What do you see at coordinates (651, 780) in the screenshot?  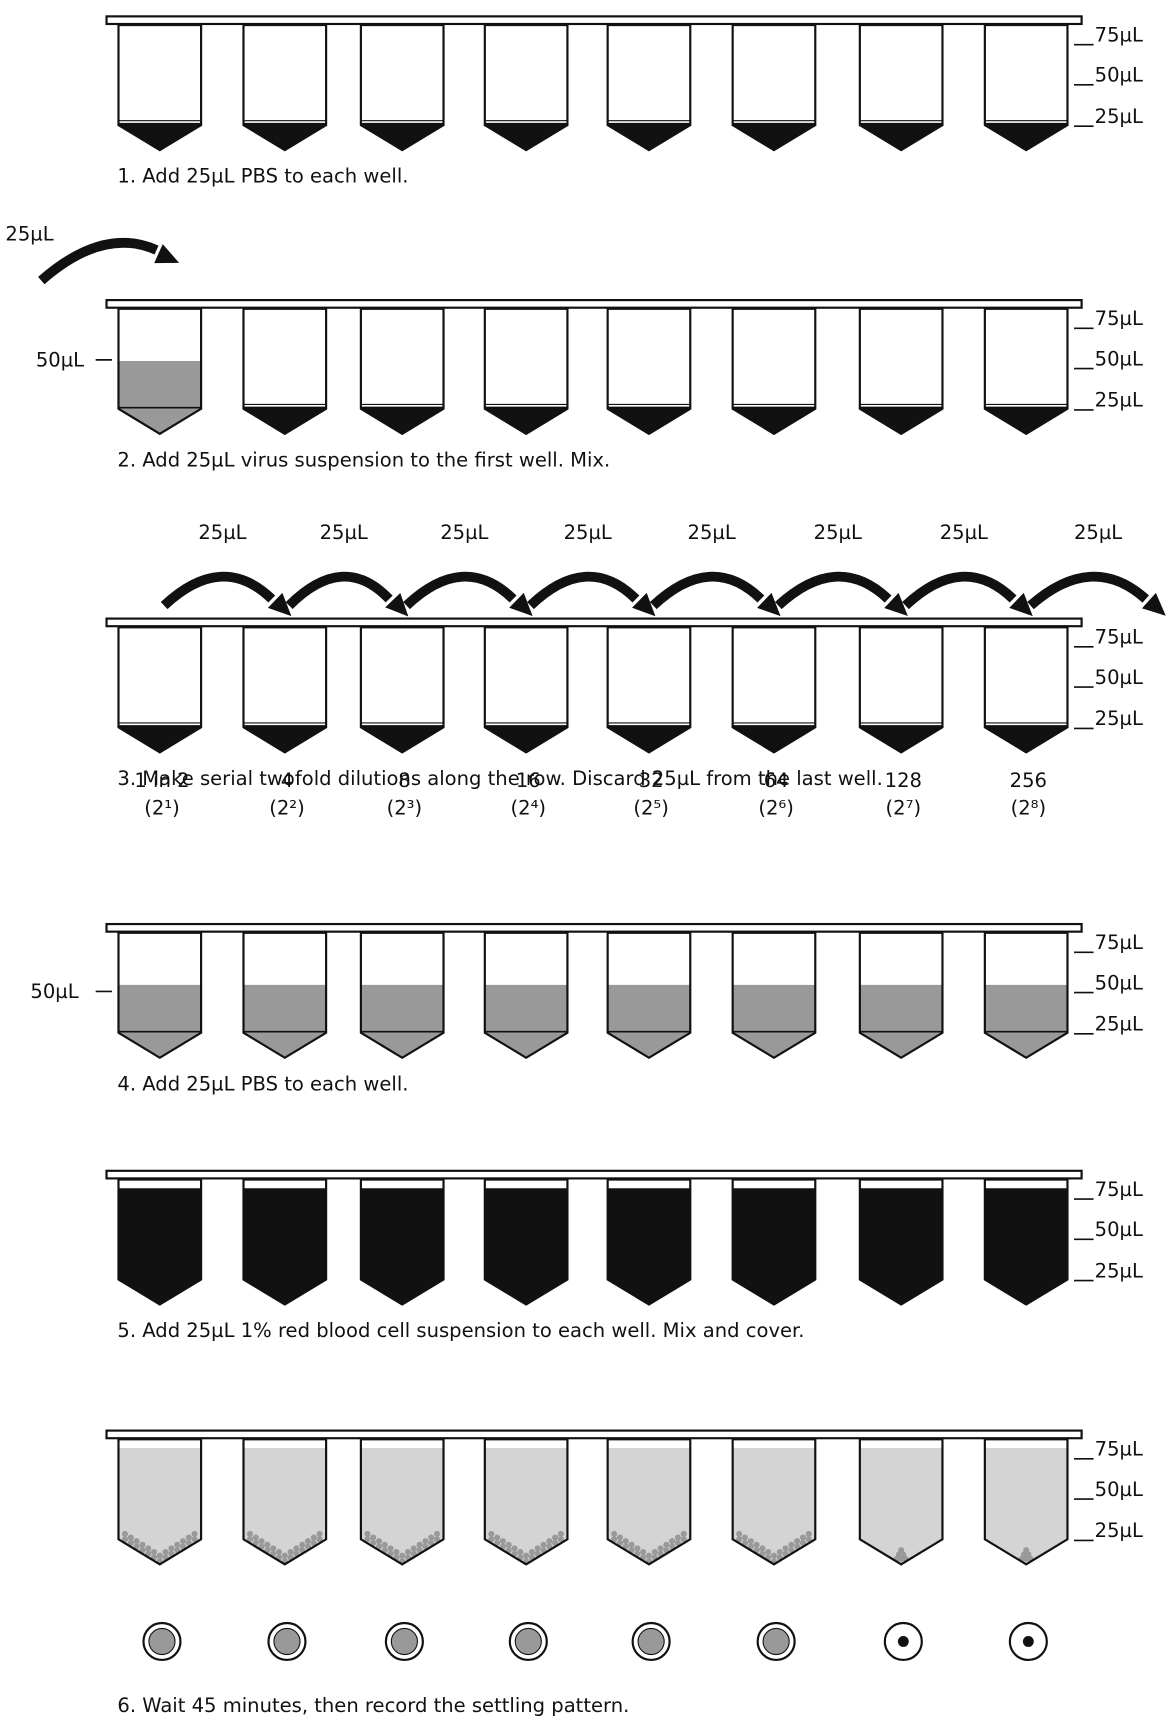 I see `dilution-label: 32` at bounding box center [651, 780].